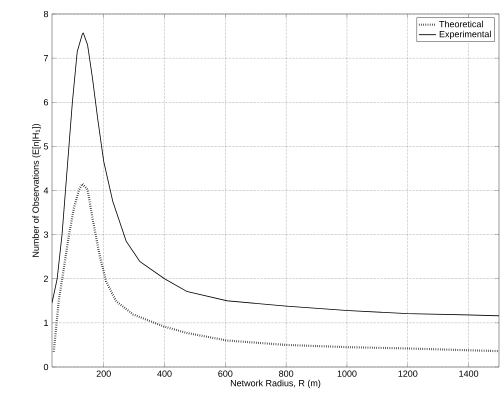 The image size is (500, 405). I want to click on x-tick-label: 600, so click(225, 373).